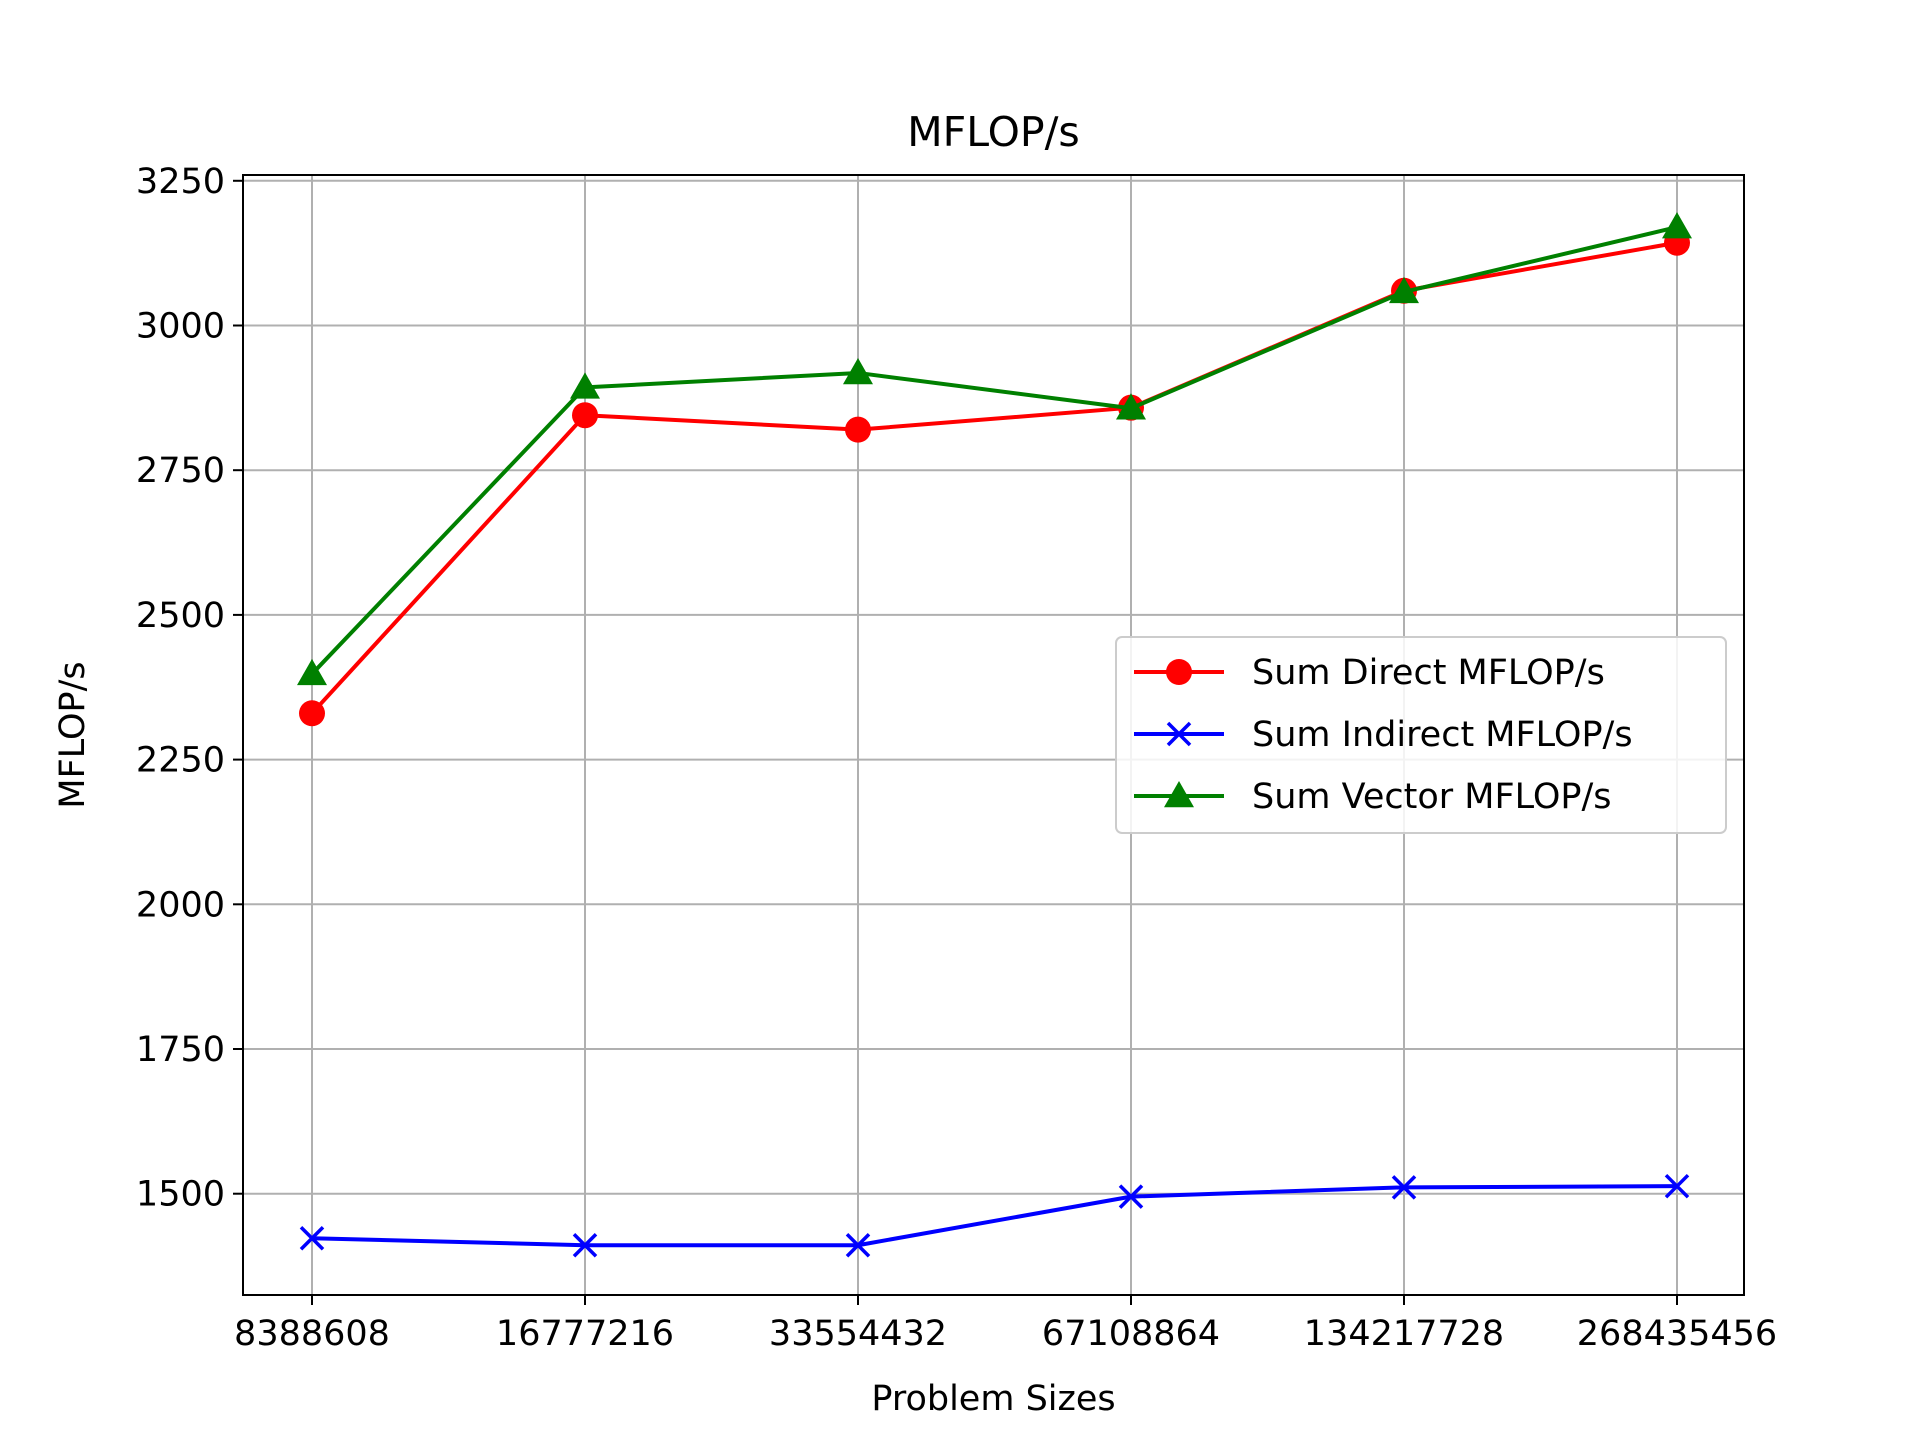  Describe the element at coordinates (180, 471) in the screenshot. I see `y-tick-label: 2750` at that location.